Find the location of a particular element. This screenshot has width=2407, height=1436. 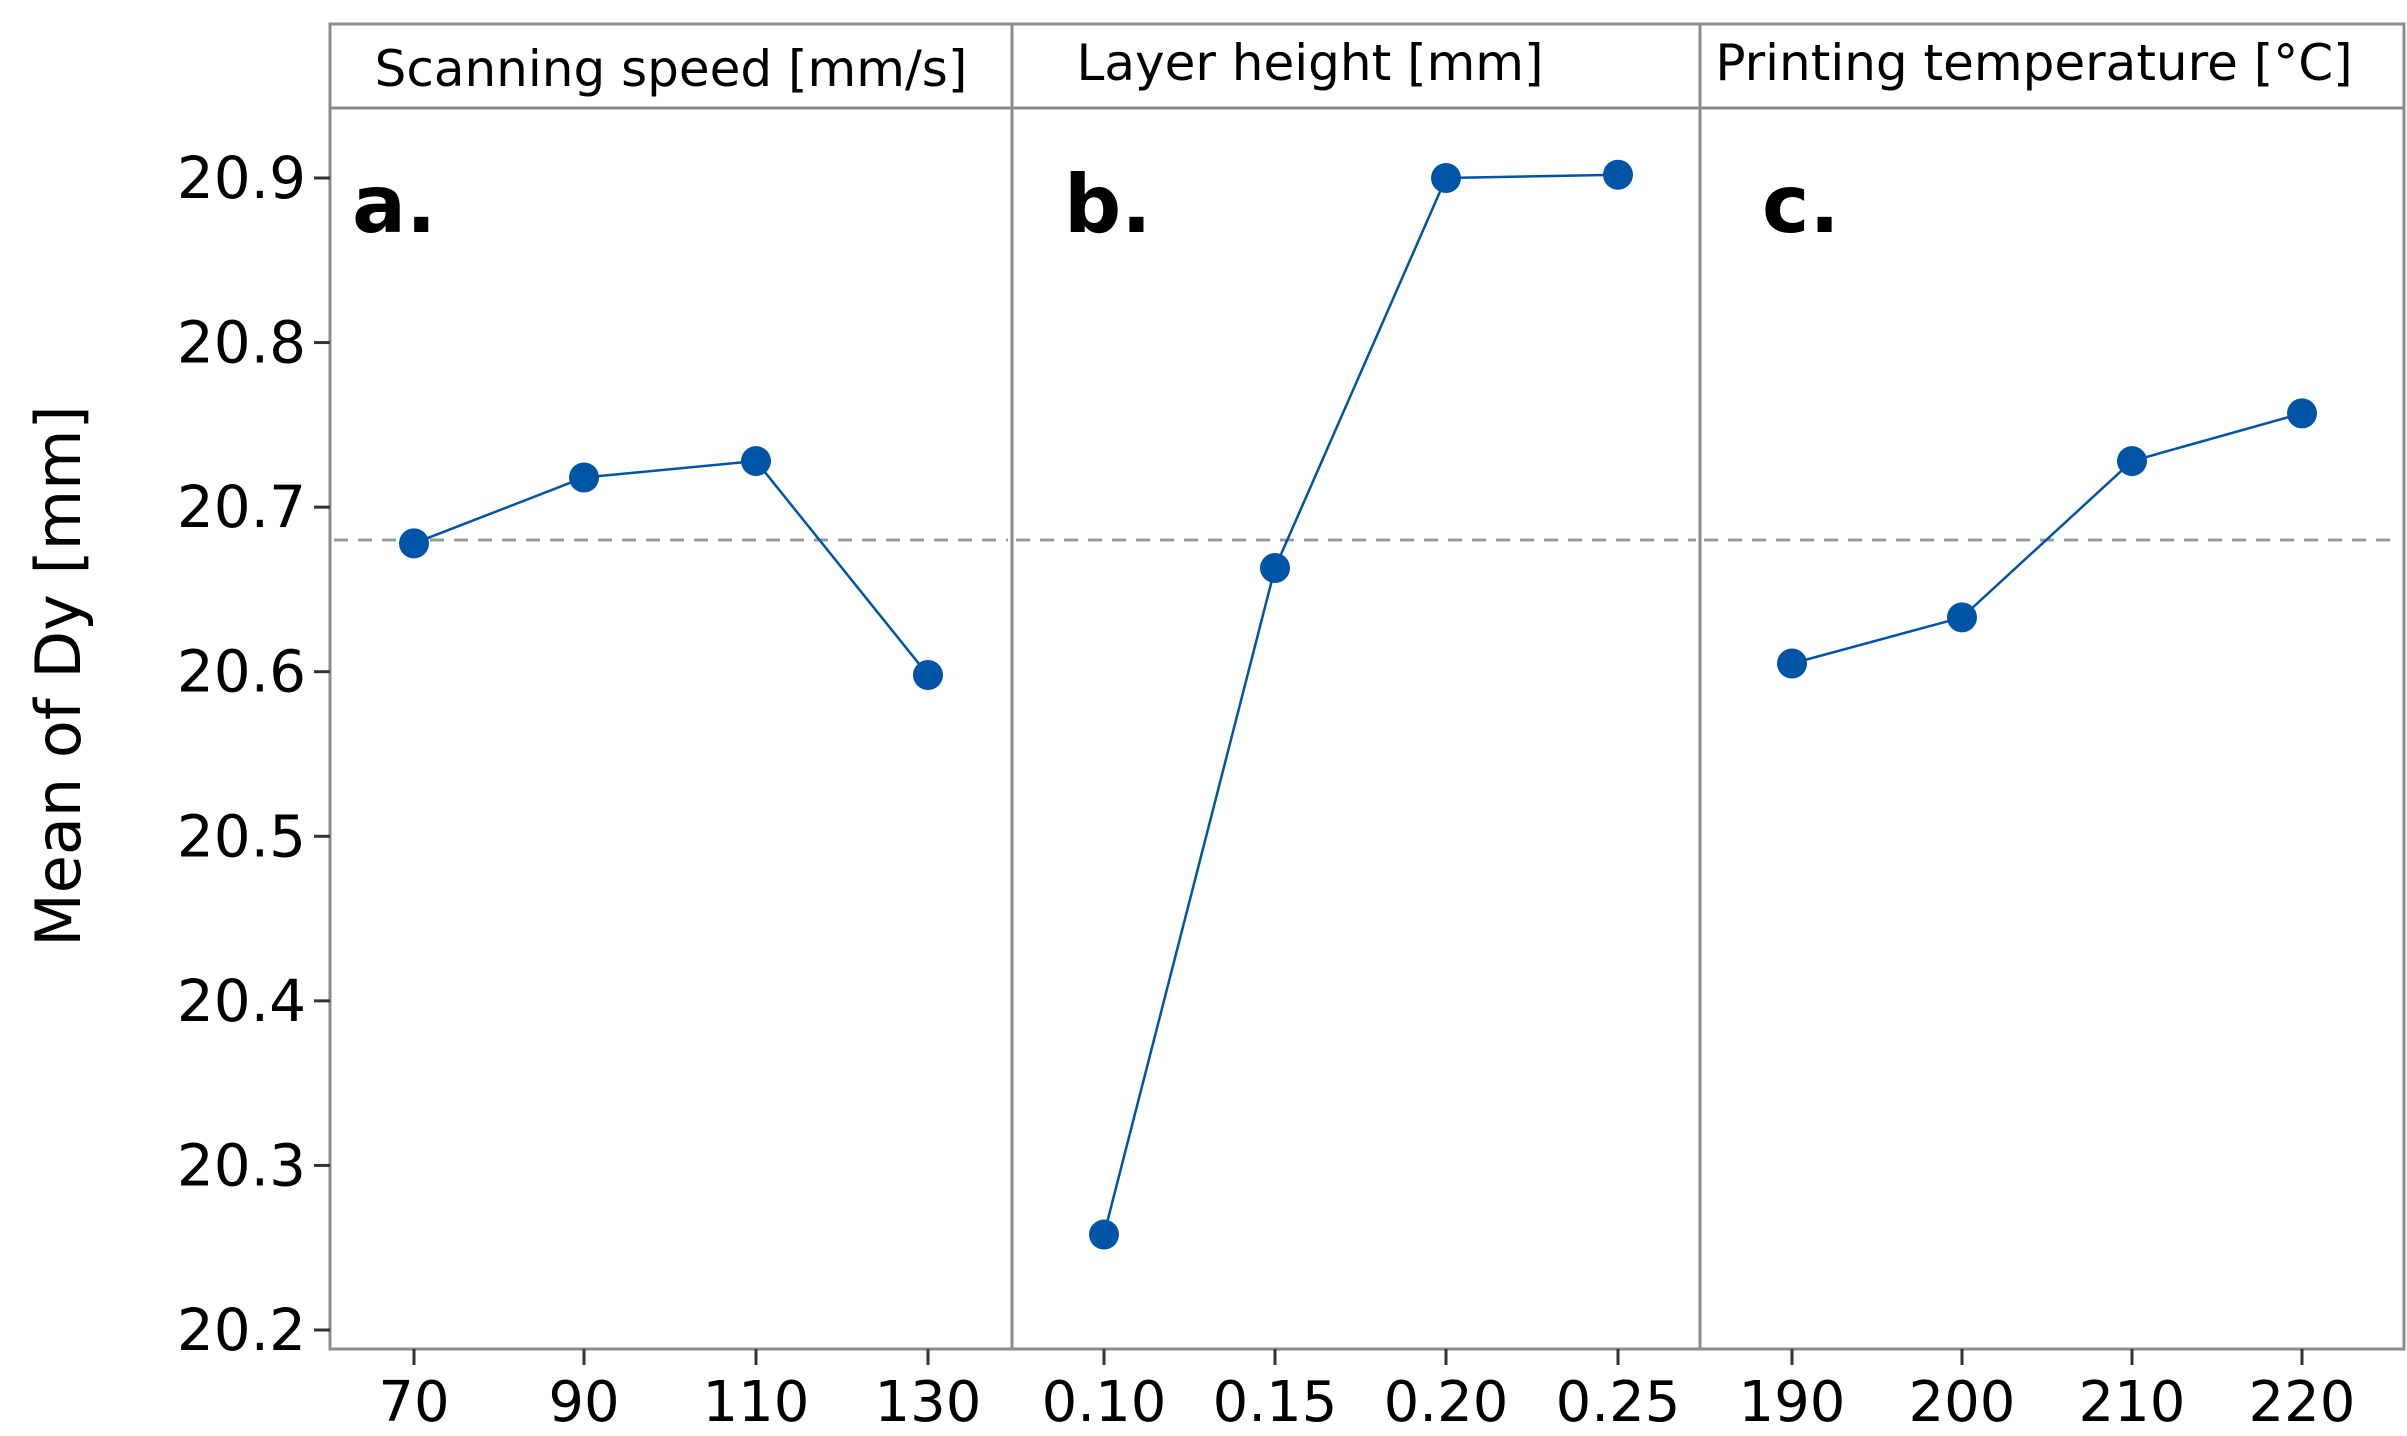

x-tick-label: 130 is located at coordinates (928, 1402).